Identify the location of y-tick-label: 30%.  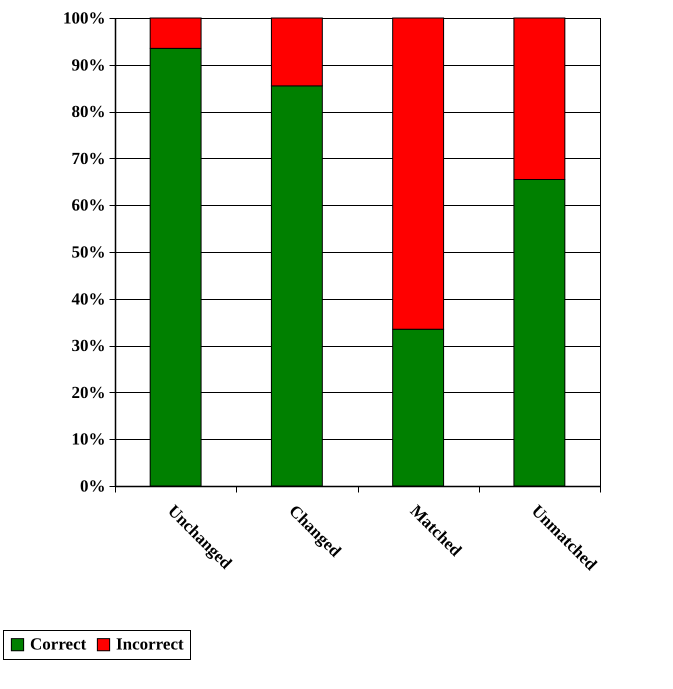
(89, 346).